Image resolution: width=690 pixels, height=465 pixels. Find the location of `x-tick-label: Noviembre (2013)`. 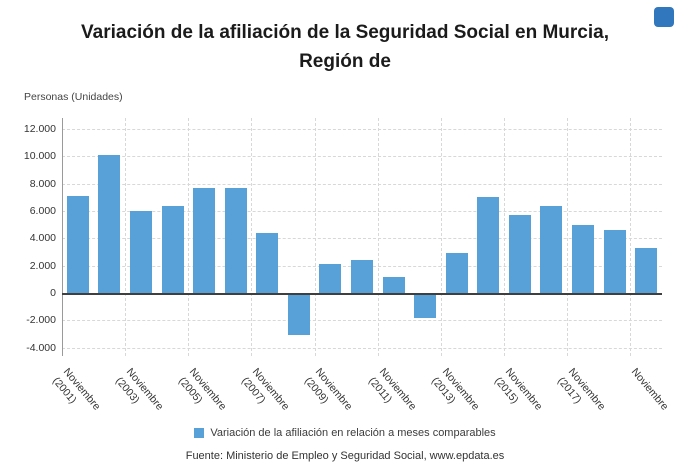

x-tick-label: Noviembre (2013) is located at coordinates (455, 389).